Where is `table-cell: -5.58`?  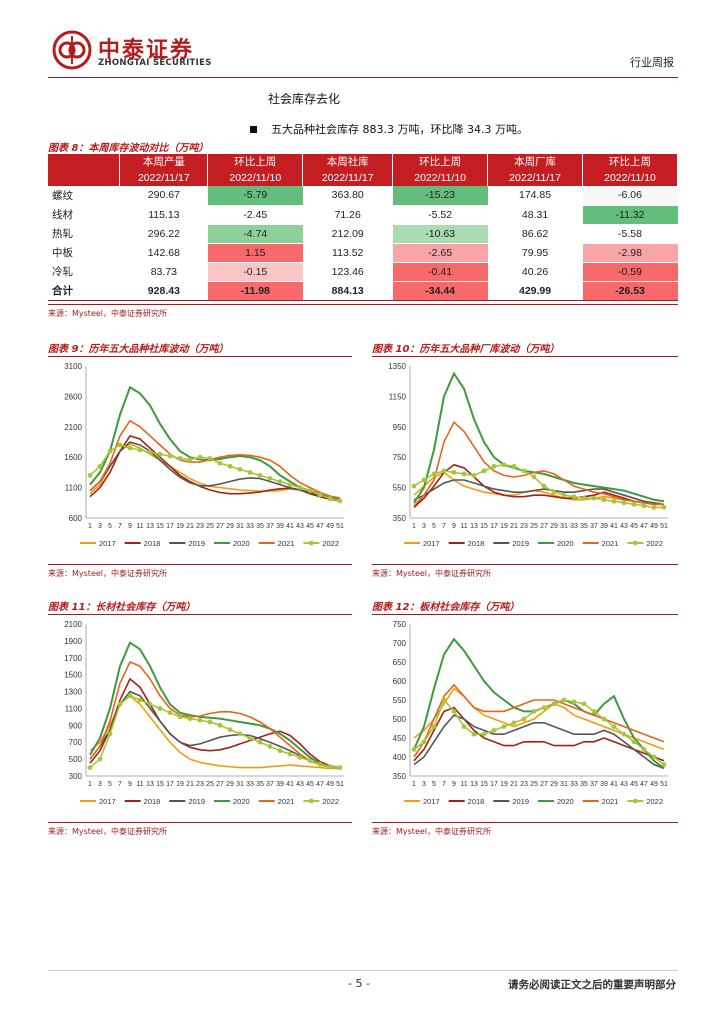 table-cell: -5.58 is located at coordinates (630, 234).